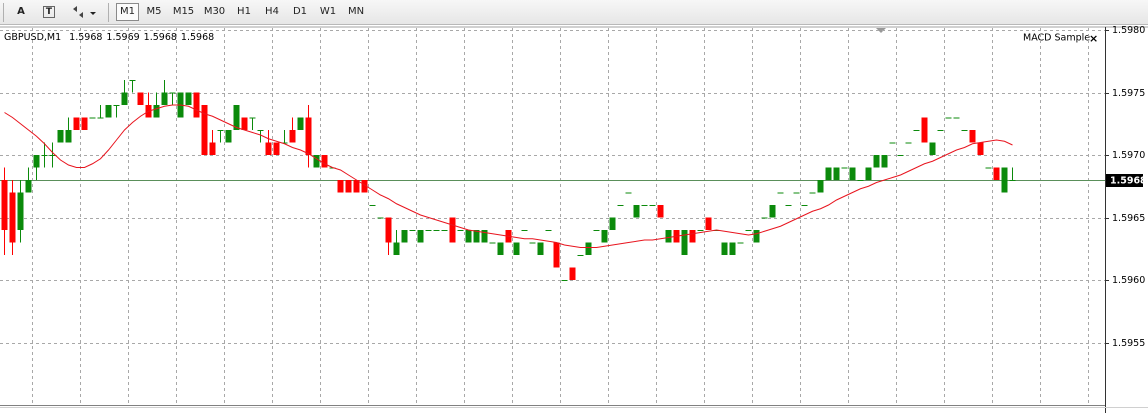  Describe the element at coordinates (1128, 155) in the screenshot. I see `y-tick-label: 1.5970` at that location.